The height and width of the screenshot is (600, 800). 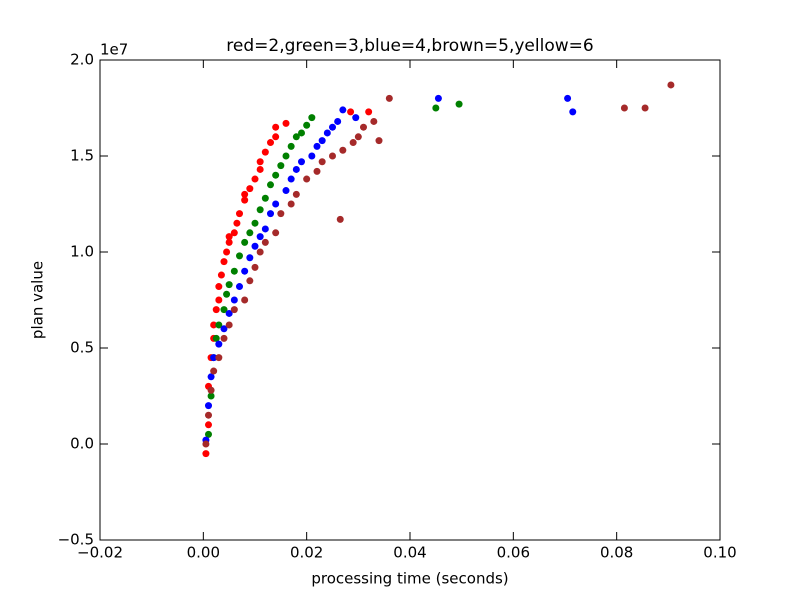 What do you see at coordinates (82, 348) in the screenshot?
I see `y-tick-label: 0.5` at bounding box center [82, 348].